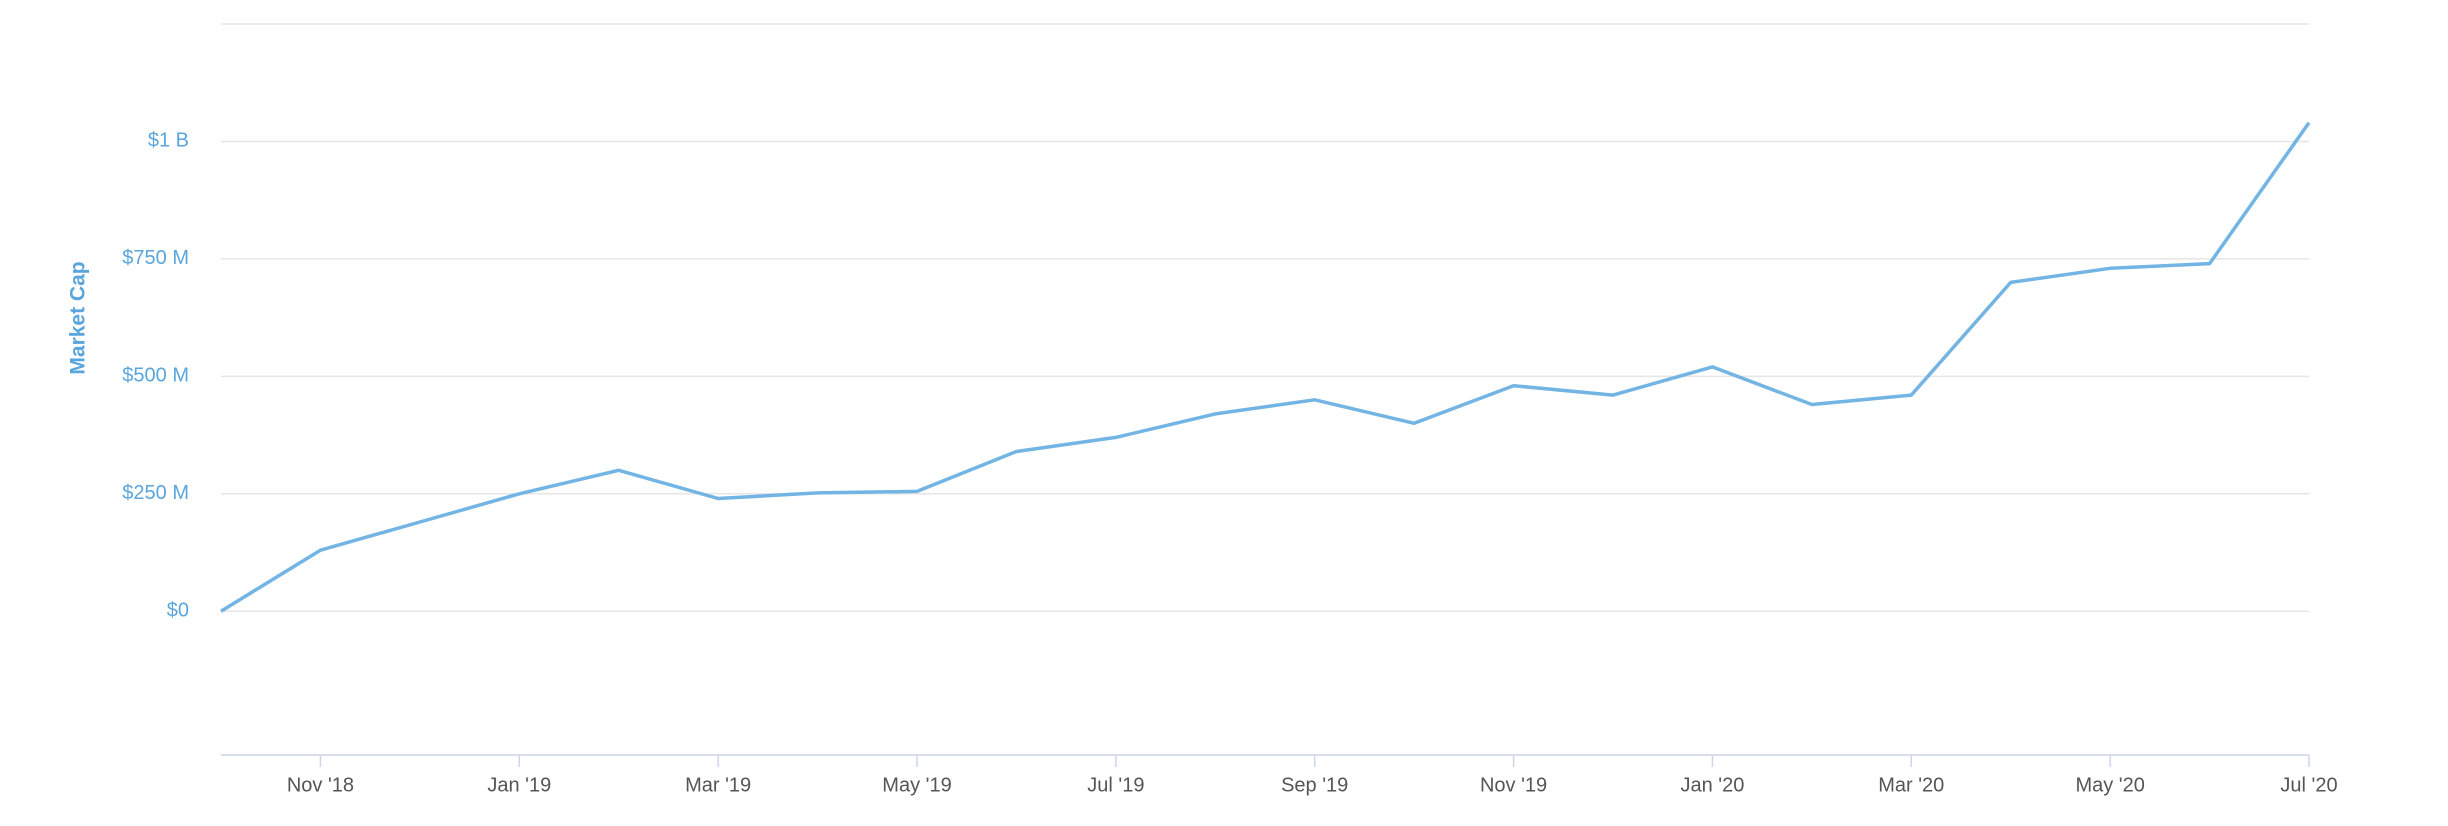  Describe the element at coordinates (320, 785) in the screenshot. I see `x-tick-label: Nov '18` at that location.